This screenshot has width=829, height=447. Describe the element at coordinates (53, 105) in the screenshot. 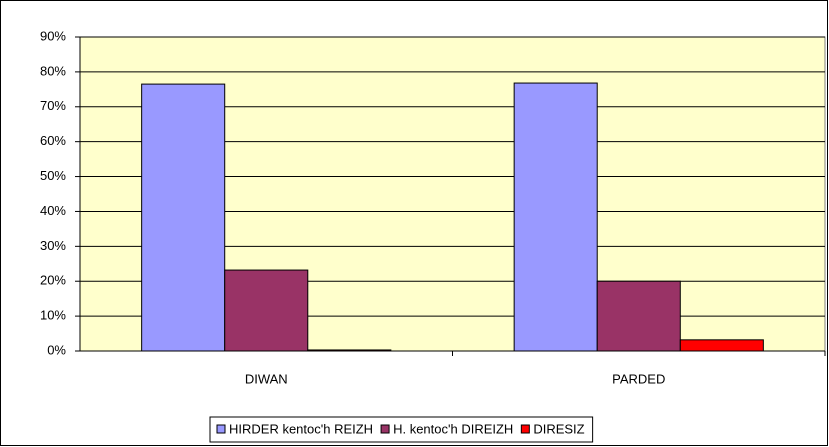

I see `y-tick-label: 70%` at that location.